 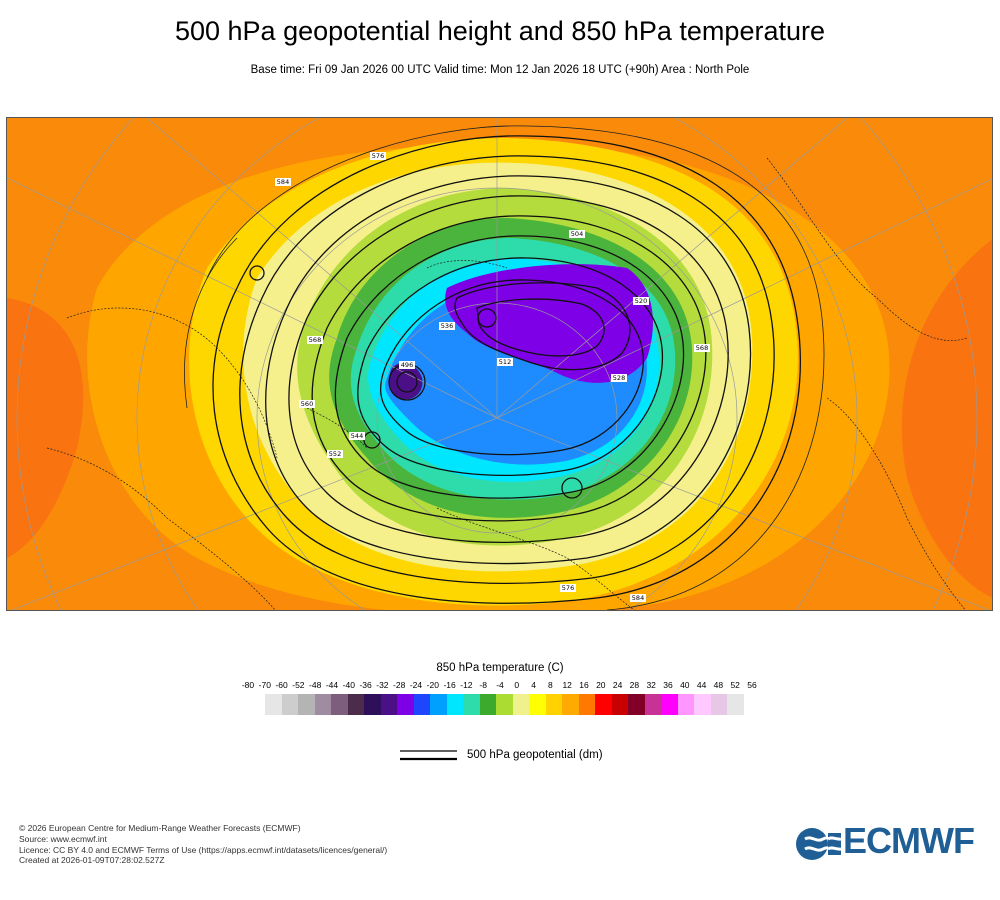 I want to click on contour-label: 552, so click(x=335, y=454).